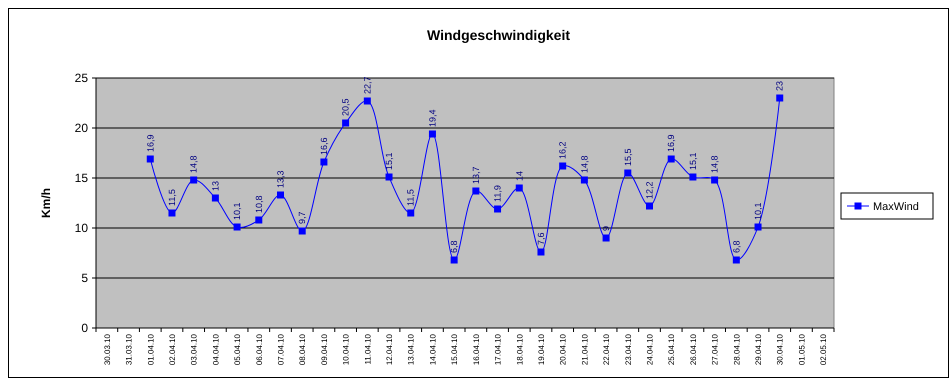 The image size is (949, 378). What do you see at coordinates (346, 349) in the screenshot?
I see `x-tick-label: 10.04.10` at bounding box center [346, 349].